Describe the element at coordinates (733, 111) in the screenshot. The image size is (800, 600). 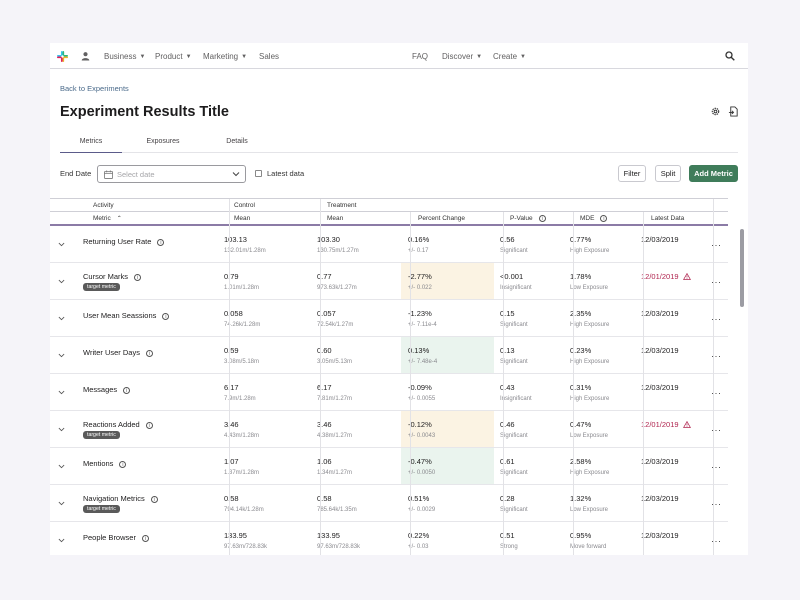
I see `export-icon` at that location.